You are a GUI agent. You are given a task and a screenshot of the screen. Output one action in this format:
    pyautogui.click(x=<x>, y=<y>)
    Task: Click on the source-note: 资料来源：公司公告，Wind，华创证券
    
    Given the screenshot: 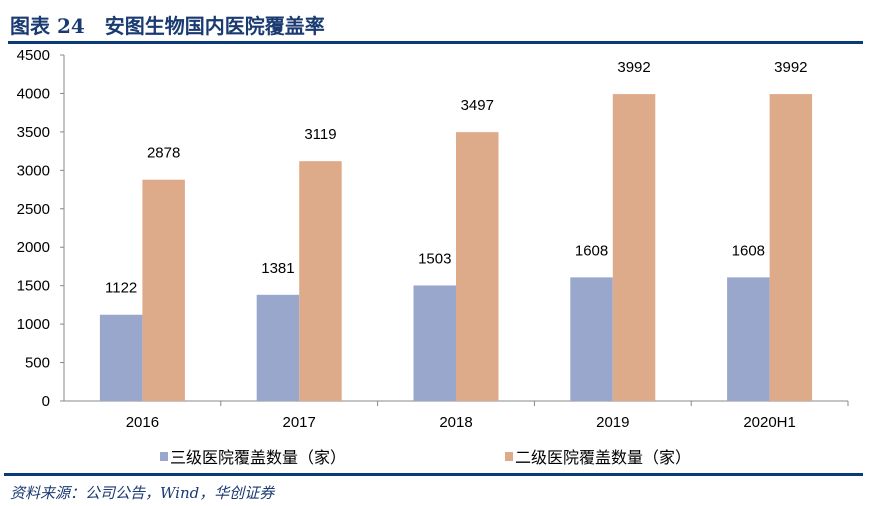 What is the action you would take?
    pyautogui.click(x=142, y=493)
    